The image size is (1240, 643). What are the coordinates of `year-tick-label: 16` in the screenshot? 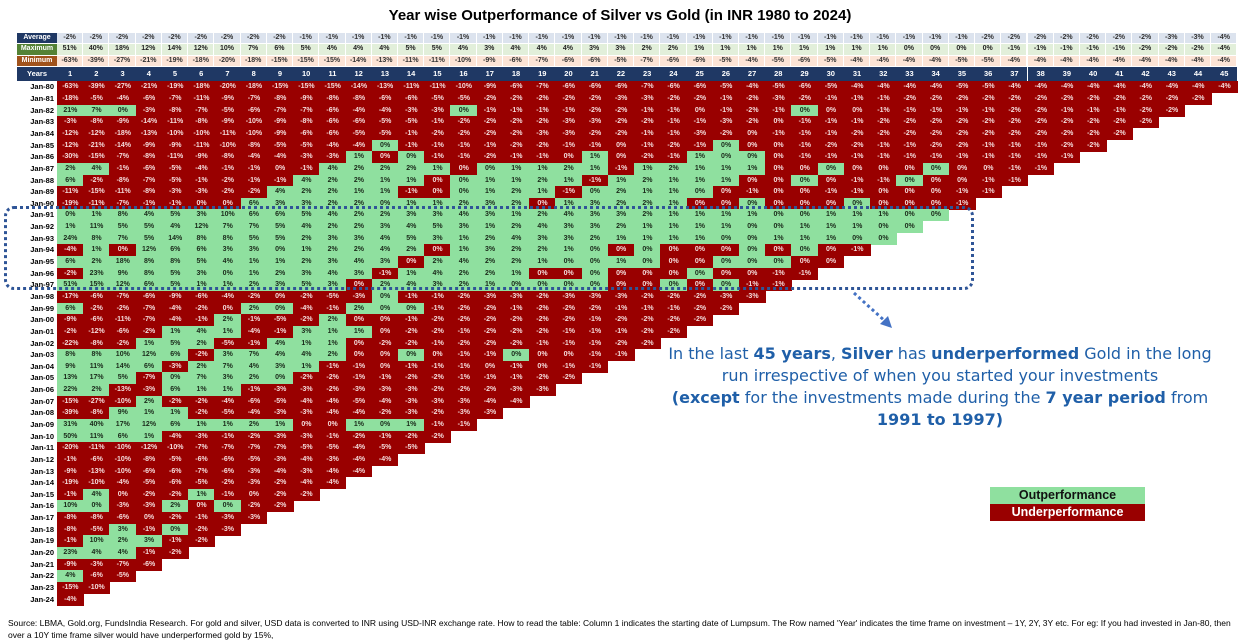 It's located at (463, 74).